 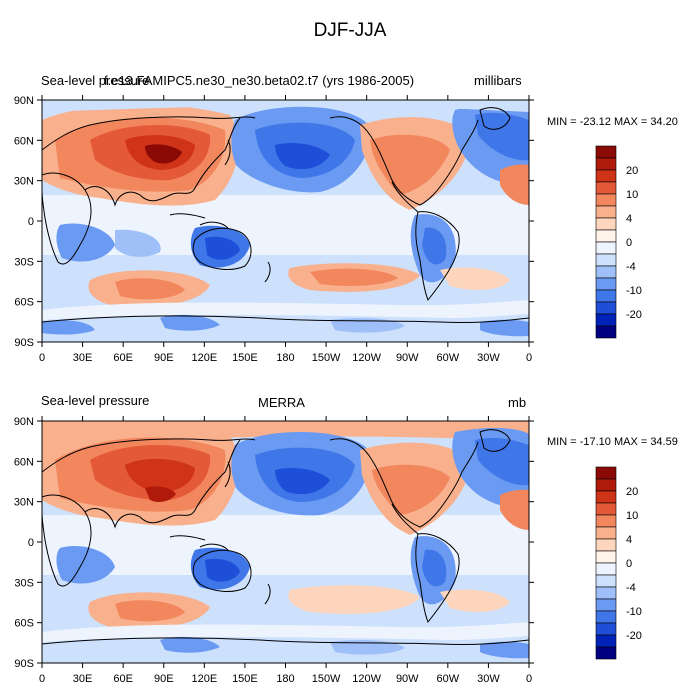 I want to click on panel2-center-title: MERRA, so click(x=281, y=402).